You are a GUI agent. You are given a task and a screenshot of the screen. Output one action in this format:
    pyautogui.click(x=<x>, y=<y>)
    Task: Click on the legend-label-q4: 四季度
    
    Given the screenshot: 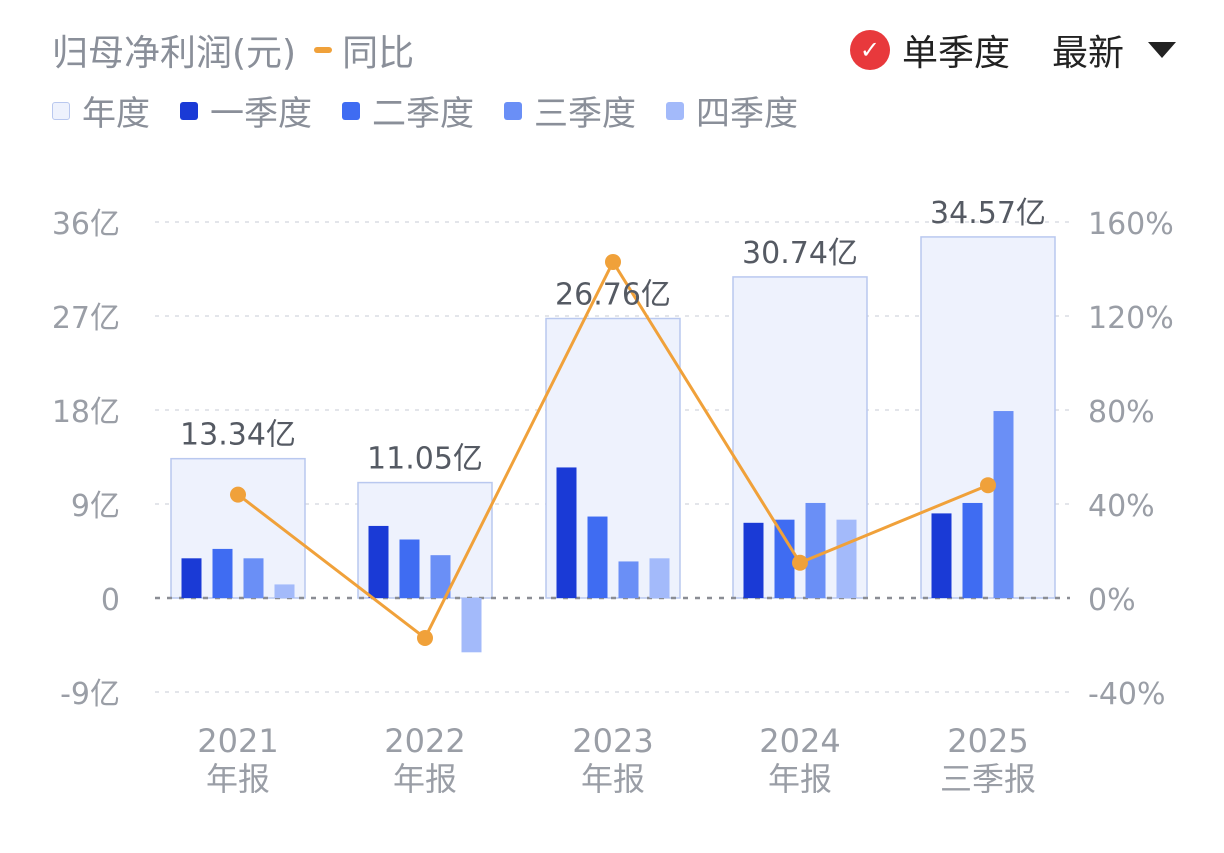 What is the action you would take?
    pyautogui.click(x=747, y=114)
    